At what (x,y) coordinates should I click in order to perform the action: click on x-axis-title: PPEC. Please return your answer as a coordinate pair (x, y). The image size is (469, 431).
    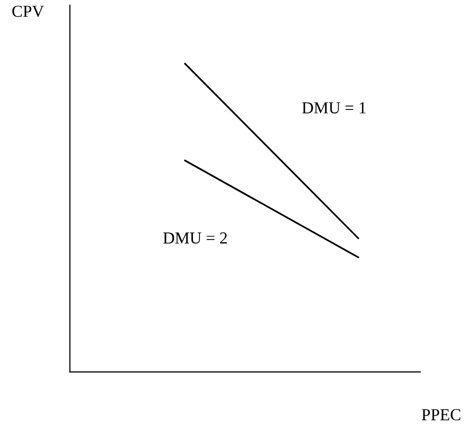
    Looking at the image, I should click on (441, 414).